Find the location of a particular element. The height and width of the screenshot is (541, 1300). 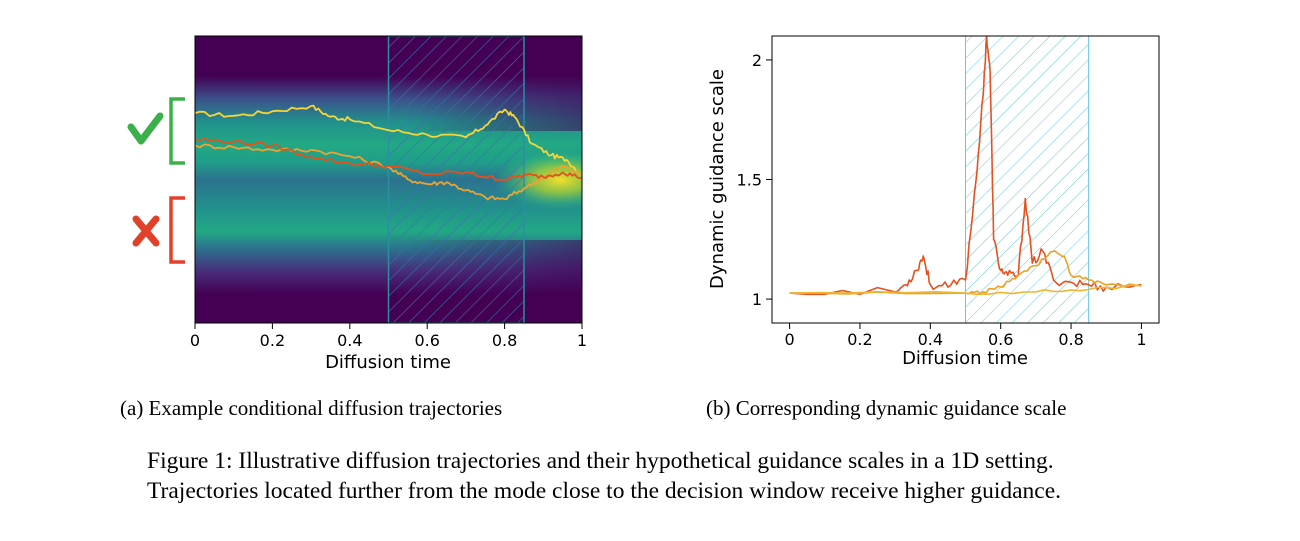

y-tick-label-b: 1.5 is located at coordinates (749, 180).